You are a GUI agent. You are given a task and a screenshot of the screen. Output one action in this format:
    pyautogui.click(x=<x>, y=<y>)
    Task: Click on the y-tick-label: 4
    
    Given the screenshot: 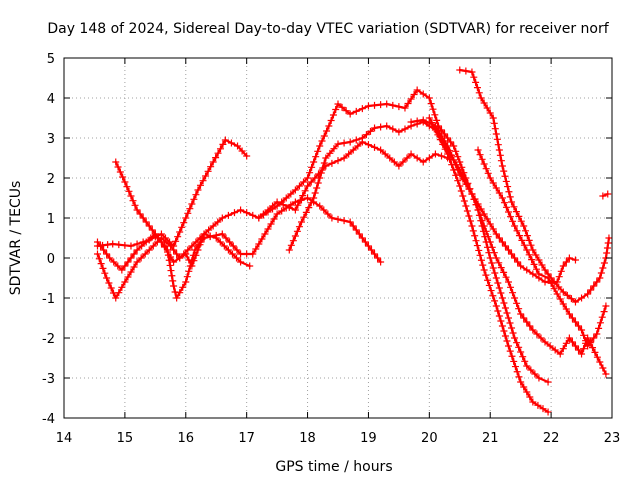 What is the action you would take?
    pyautogui.click(x=51, y=99)
    